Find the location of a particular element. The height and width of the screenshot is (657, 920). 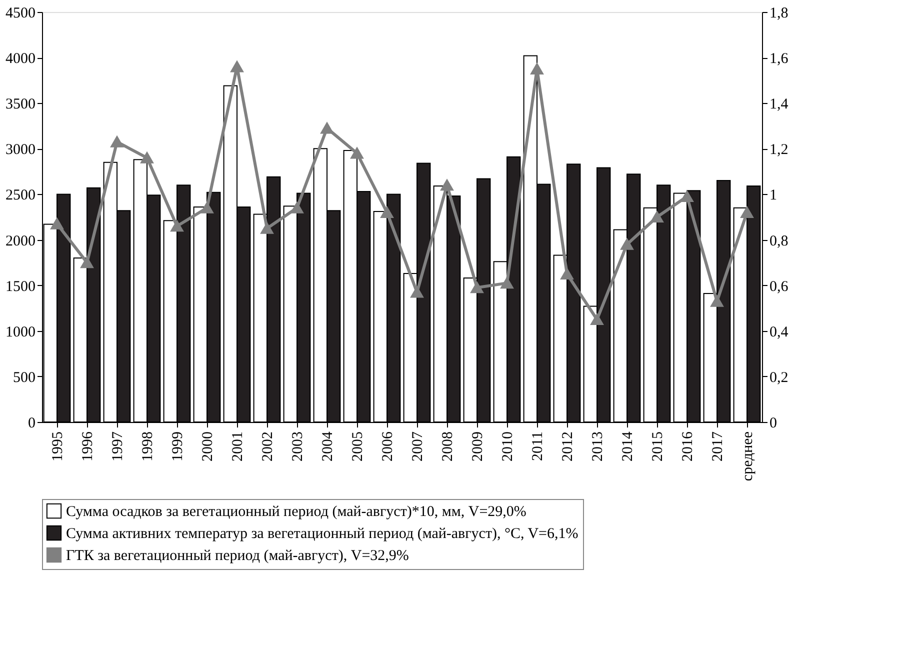

x-tick-label: 2014 is located at coordinates (628, 446).